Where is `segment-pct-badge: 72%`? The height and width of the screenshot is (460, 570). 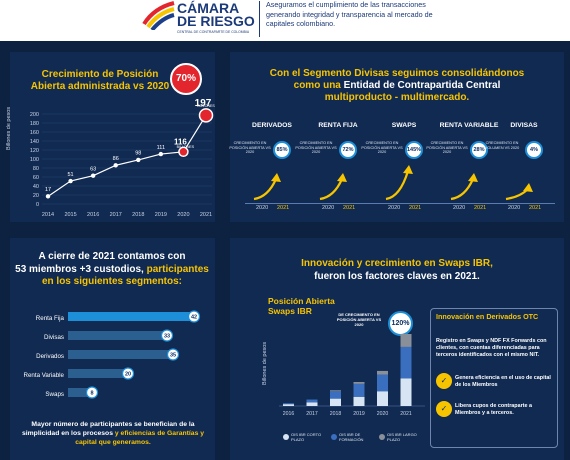 segment-pct-badge: 72% is located at coordinates (348, 150).